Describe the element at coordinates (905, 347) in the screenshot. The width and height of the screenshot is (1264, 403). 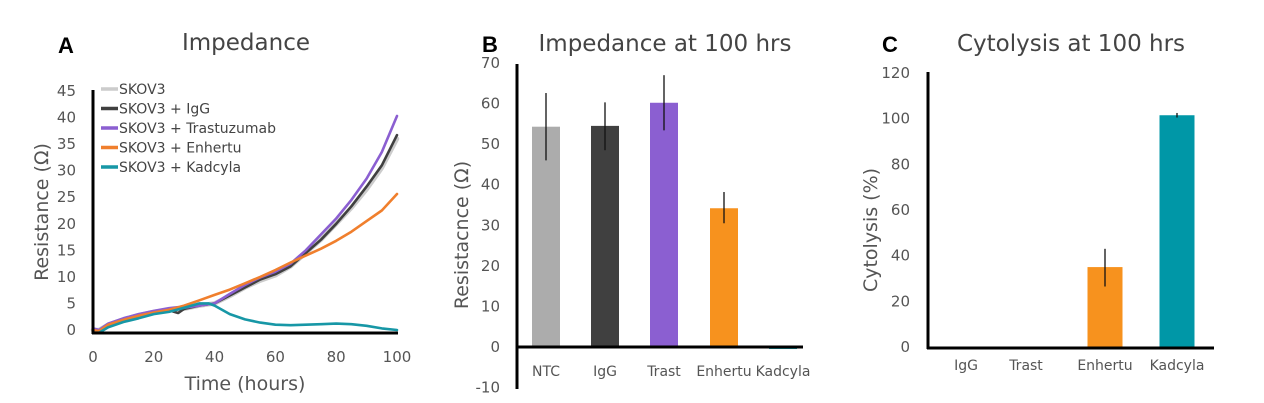
I see `chart-c-y-tick-label: 0` at that location.